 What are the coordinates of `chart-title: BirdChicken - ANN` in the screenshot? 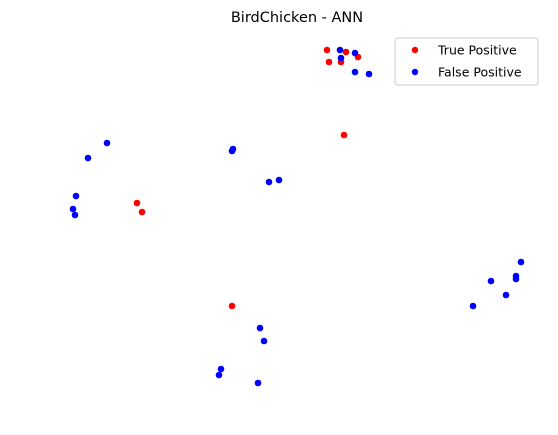 It's located at (297, 18).